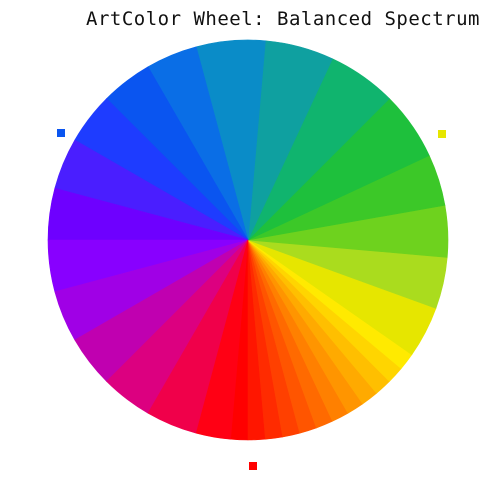 This screenshot has width=490, height=477. I want to click on marker-primary-red, so click(253, 466).